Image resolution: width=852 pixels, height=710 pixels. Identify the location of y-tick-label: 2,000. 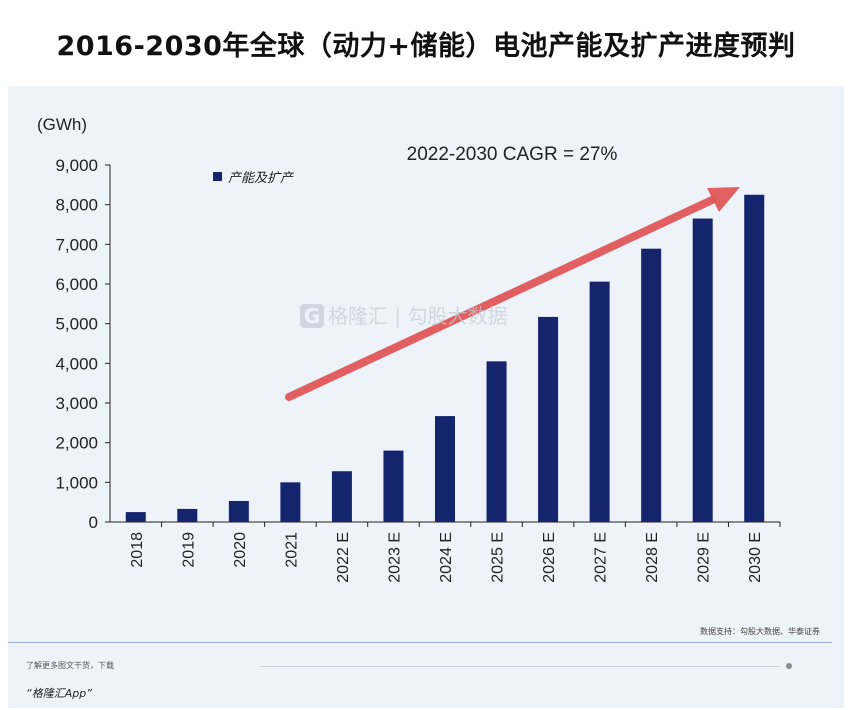
(76, 443).